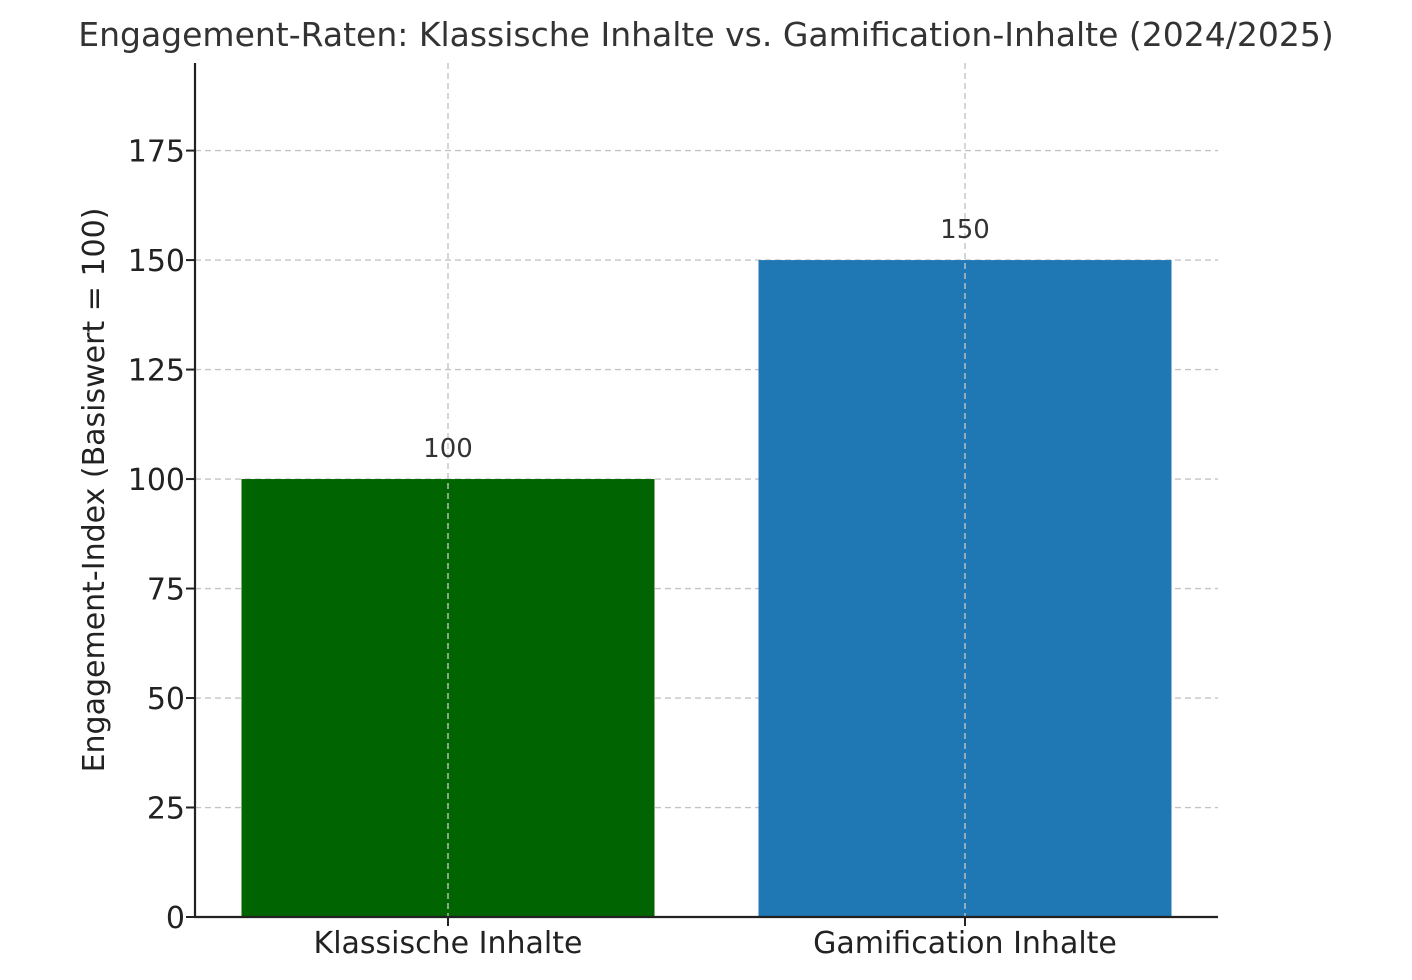  Describe the element at coordinates (448, 943) in the screenshot. I see `x-tick-label: Klassische Inhalte` at that location.